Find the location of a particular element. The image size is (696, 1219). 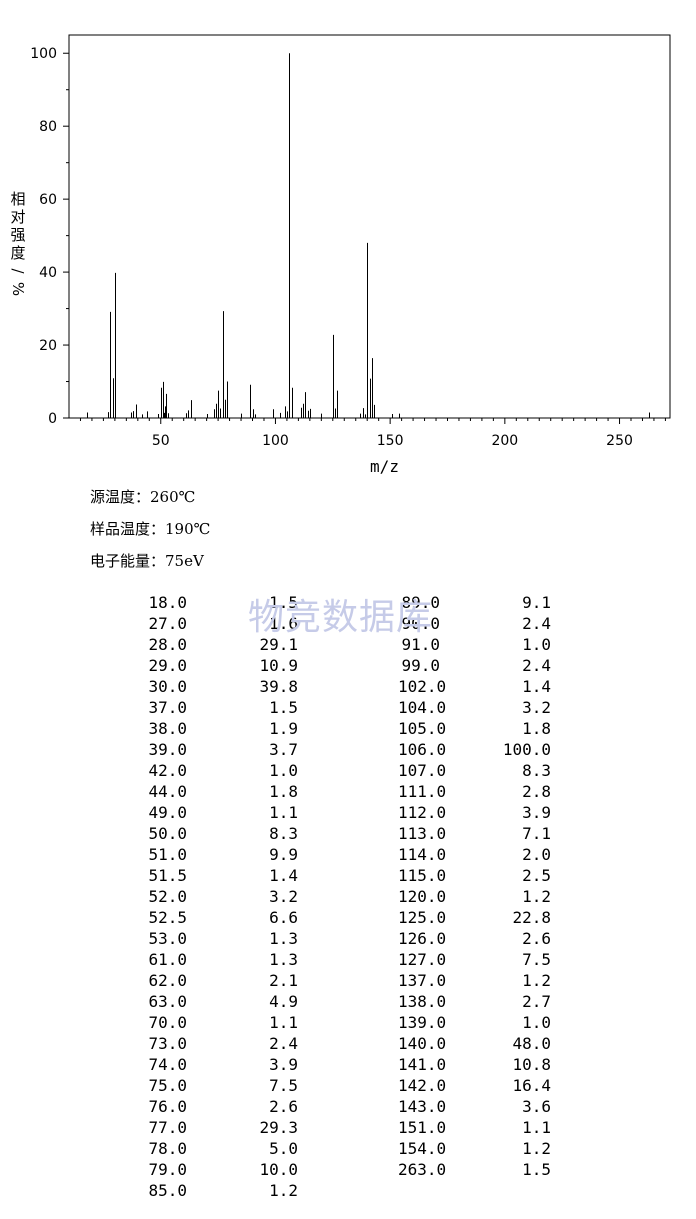

peak-row: 115.0 2.5 is located at coordinates (474, 875).